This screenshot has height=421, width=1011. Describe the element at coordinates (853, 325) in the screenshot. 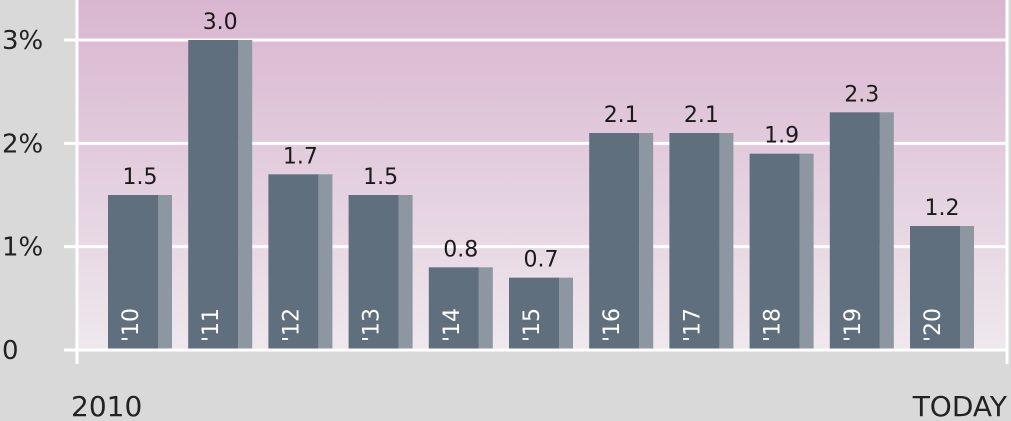

I see `bar-category-label: '19` at that location.